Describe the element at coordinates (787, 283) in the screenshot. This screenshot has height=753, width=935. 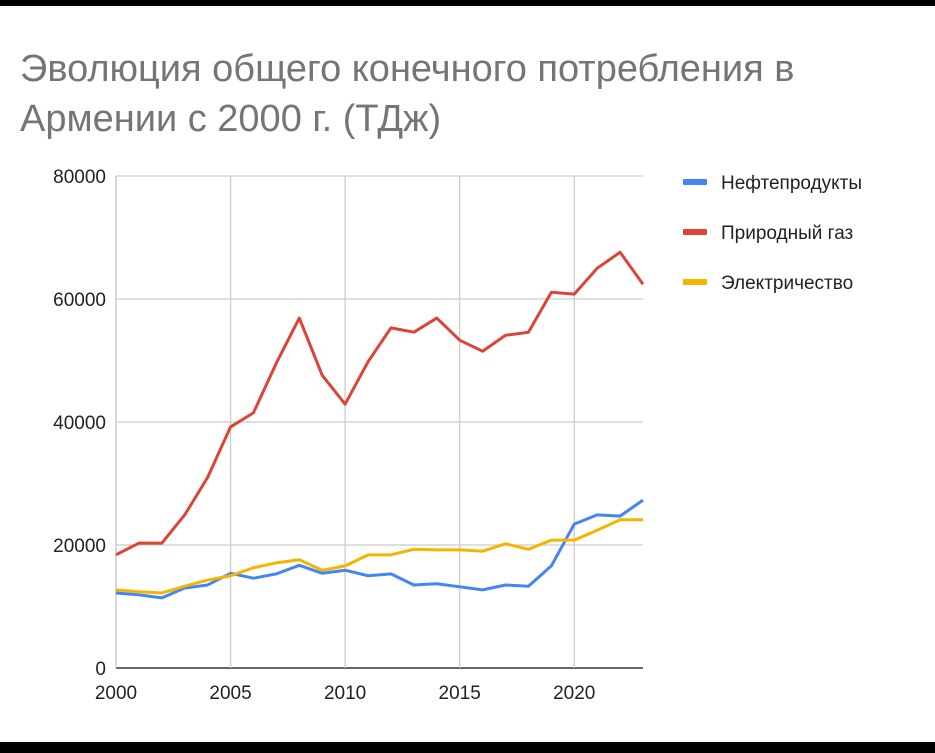
I see `legend-label-3: Электричество` at that location.